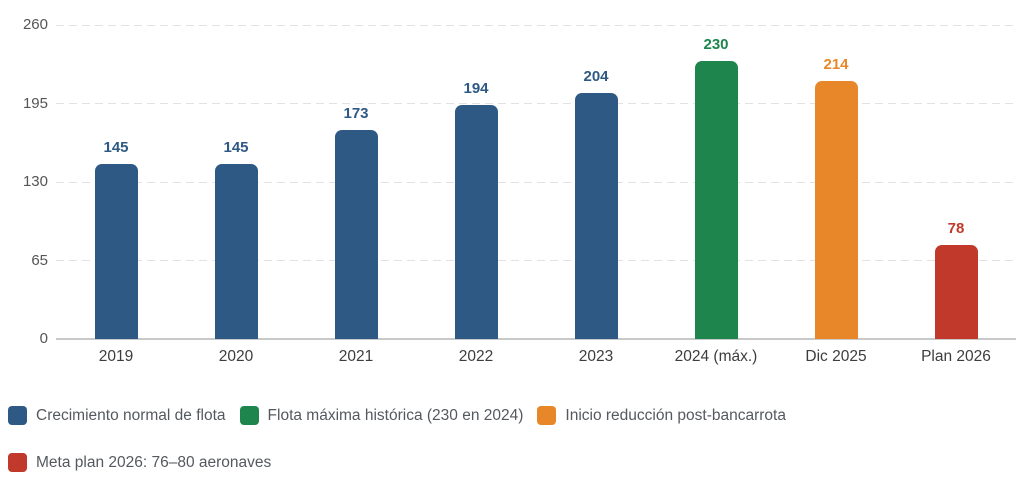 The width and height of the screenshot is (1032, 491). I want to click on x-axis-category-label: Plan 2026, so click(956, 356).